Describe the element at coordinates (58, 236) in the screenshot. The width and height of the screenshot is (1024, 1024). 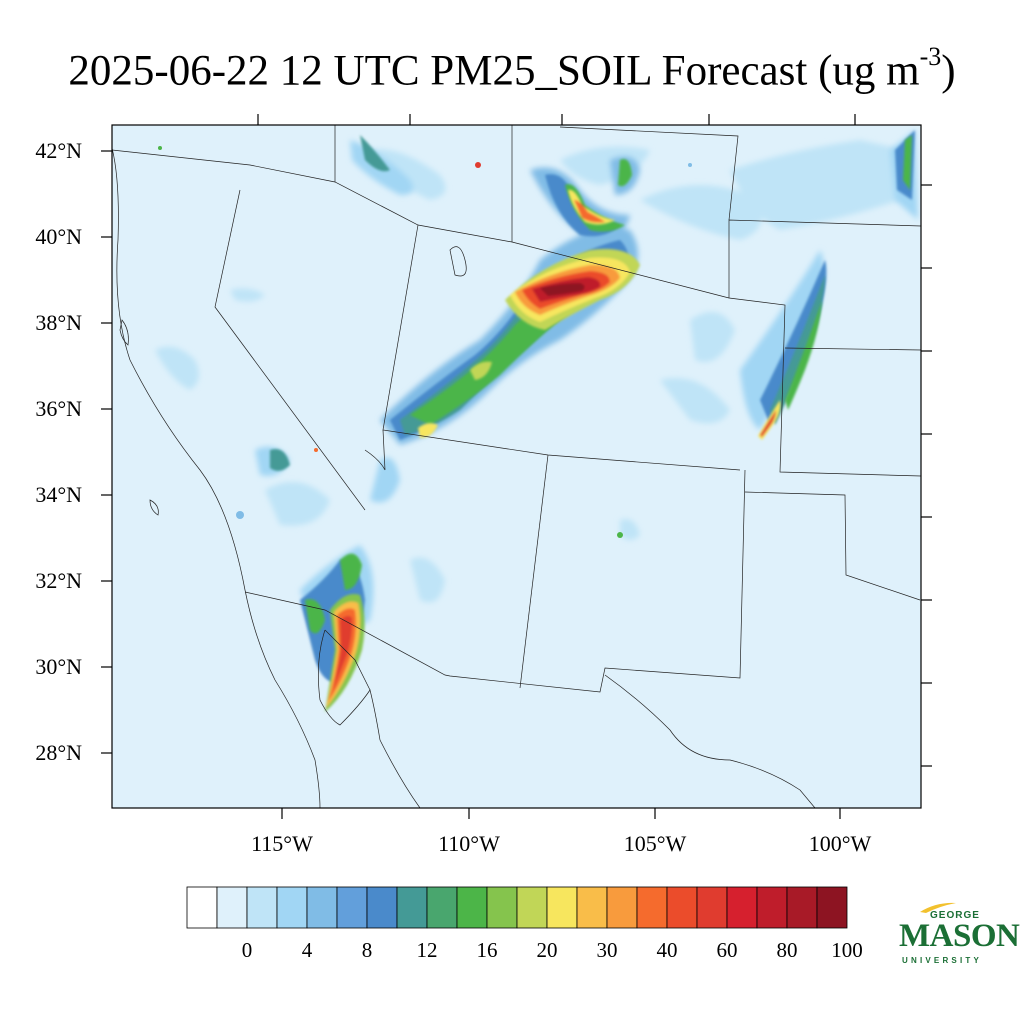
I see `lat-label-40: 40°N` at that location.